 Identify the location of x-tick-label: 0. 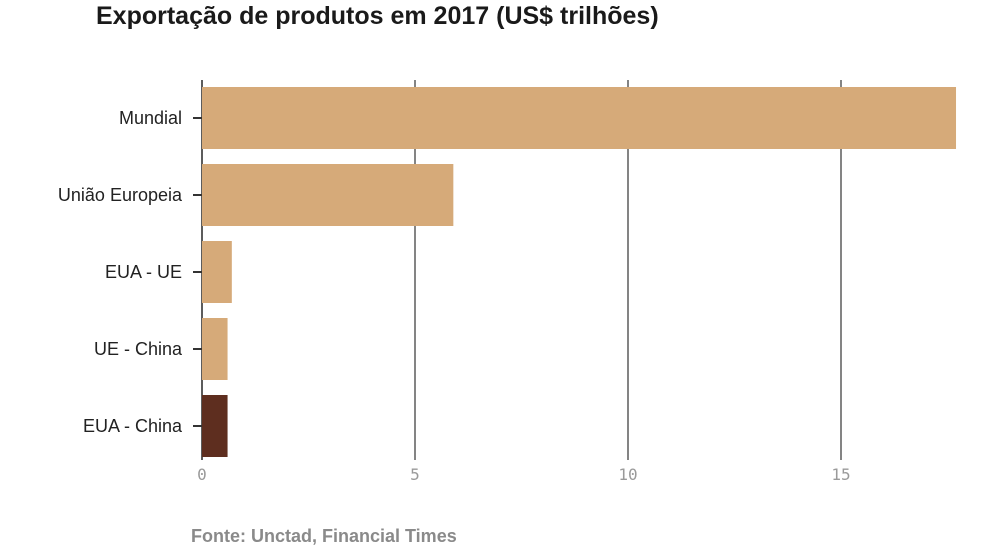
(202, 474).